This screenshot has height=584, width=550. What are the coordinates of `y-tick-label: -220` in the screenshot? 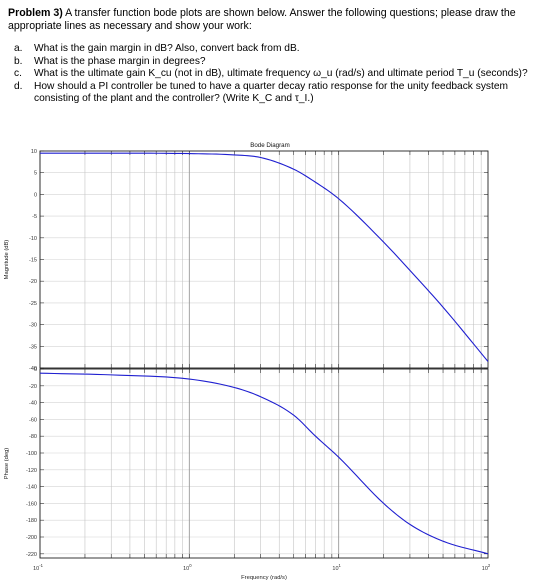 It's located at (31, 555).